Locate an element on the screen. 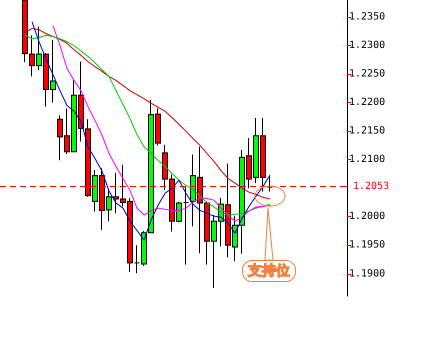  y-tick-label: 1.1900 is located at coordinates (367, 274).